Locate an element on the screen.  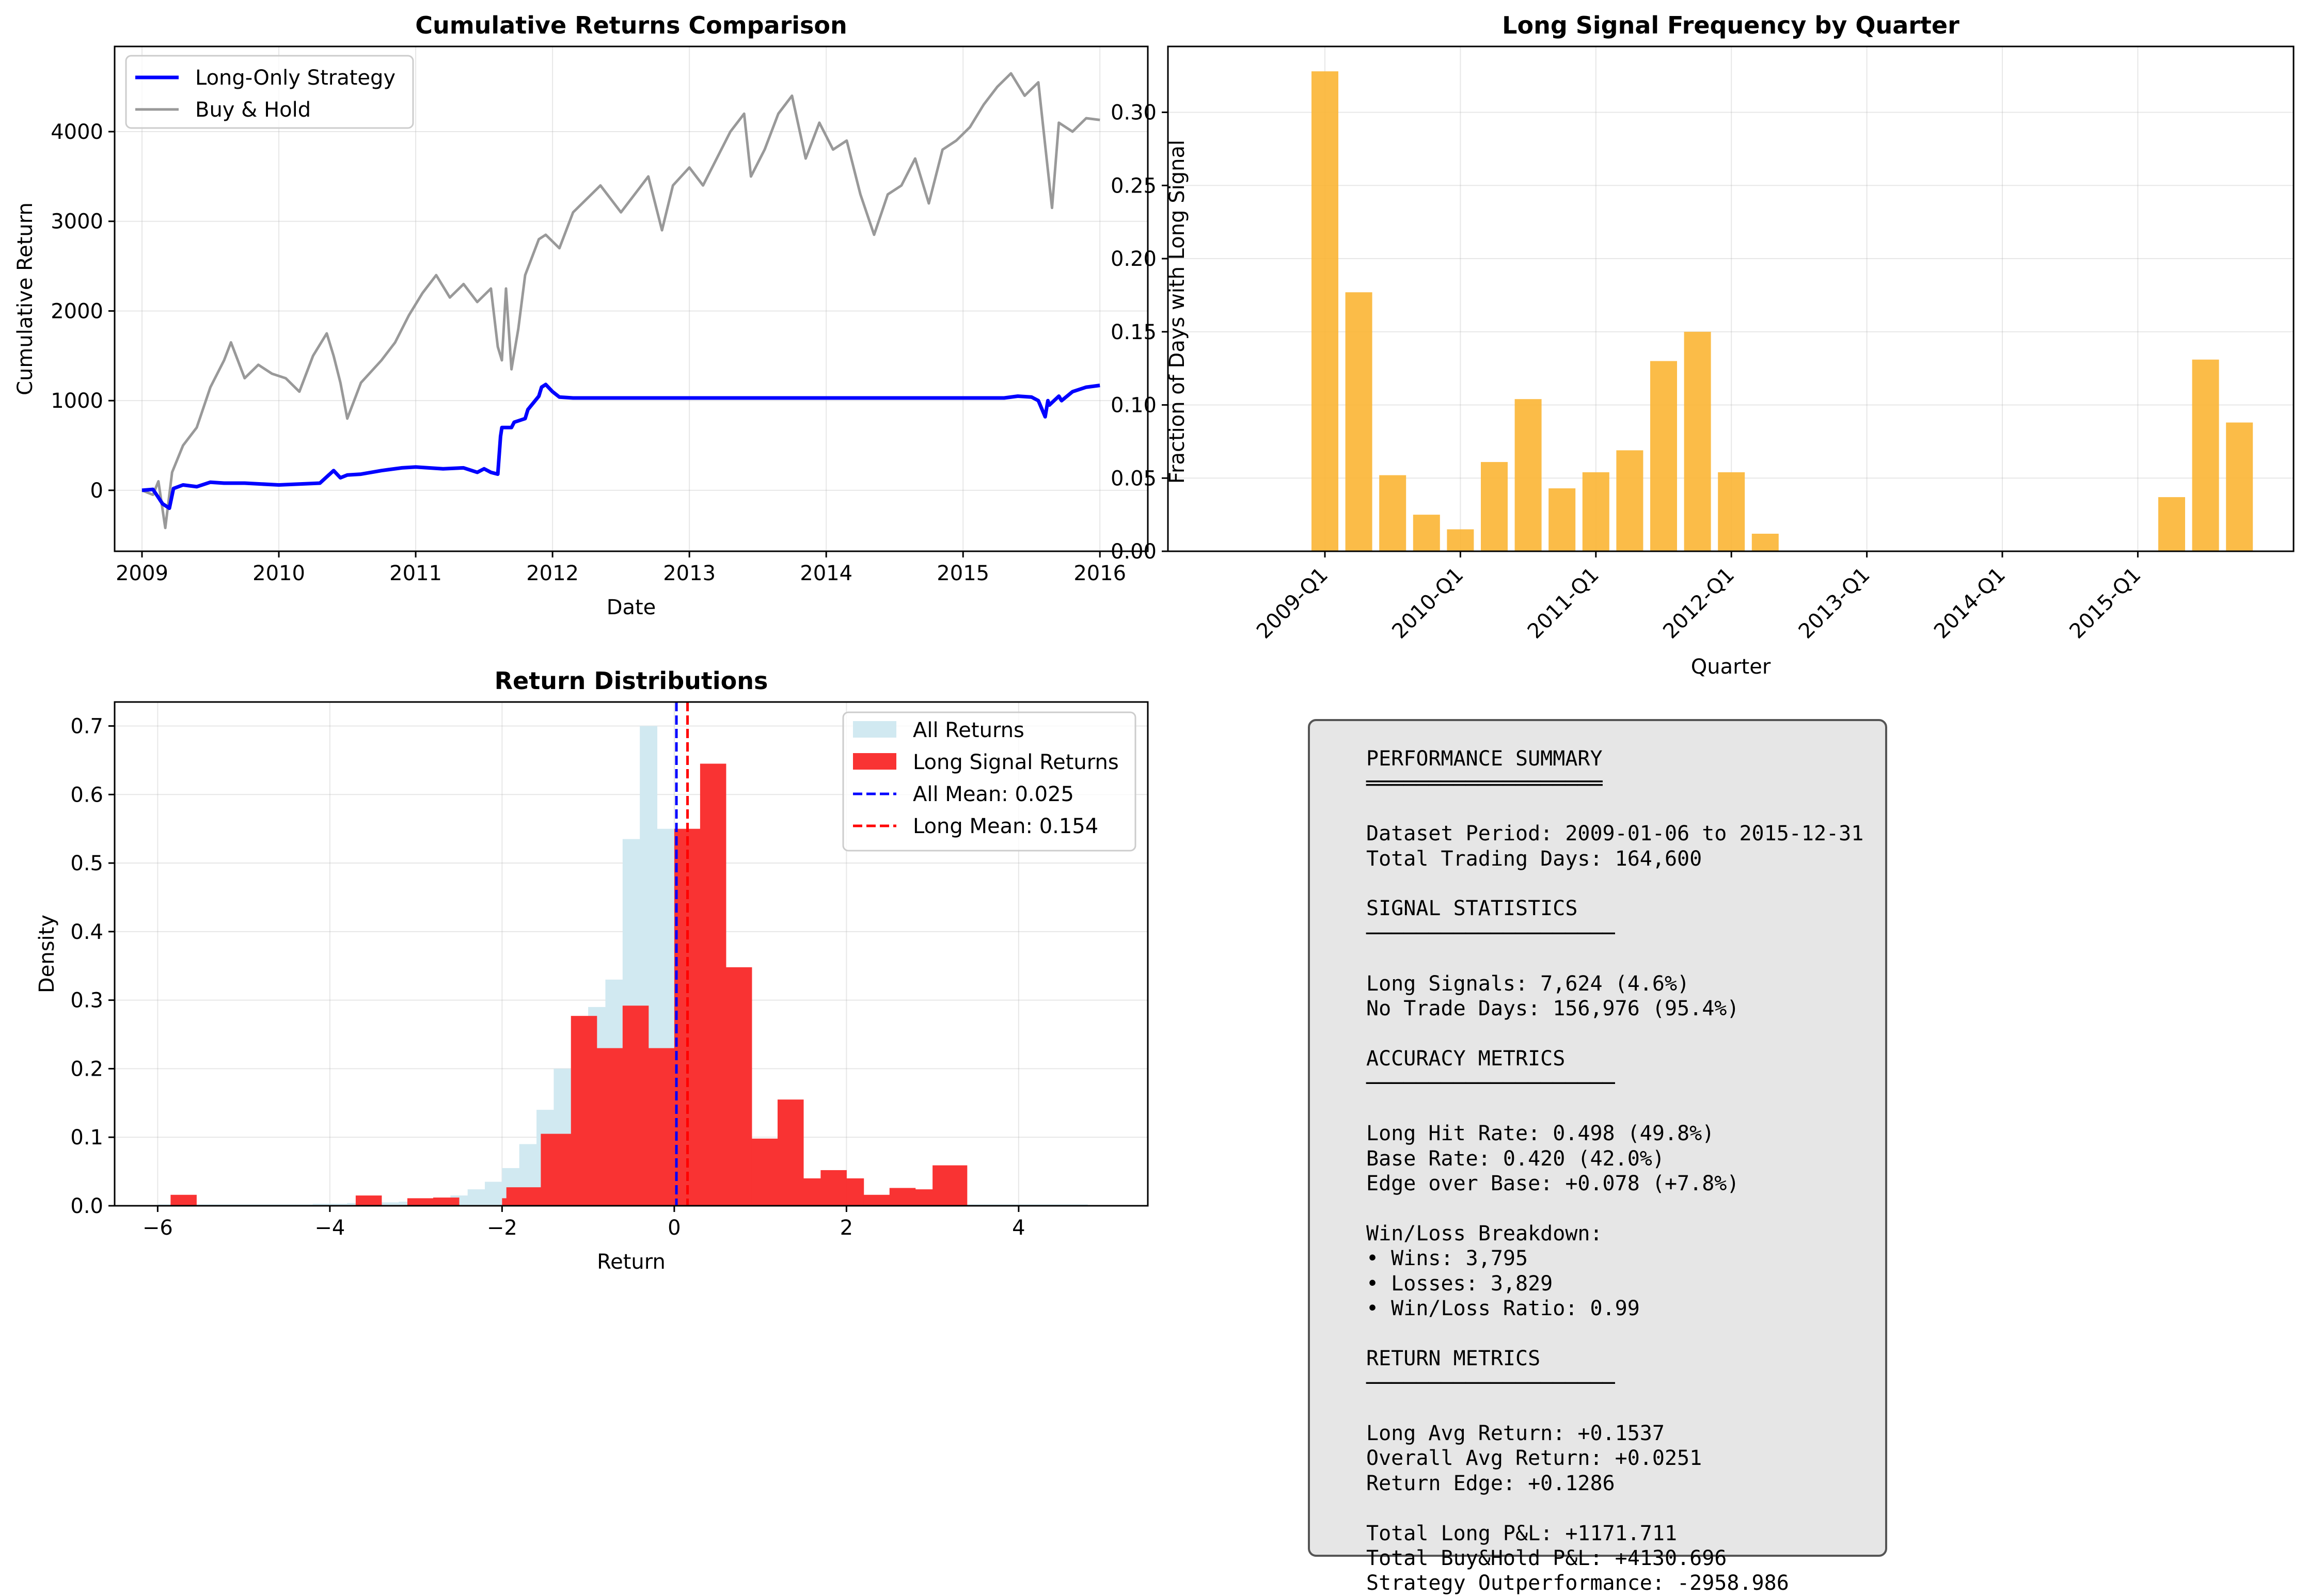
x-tick-label: 4 is located at coordinates (1019, 1228).